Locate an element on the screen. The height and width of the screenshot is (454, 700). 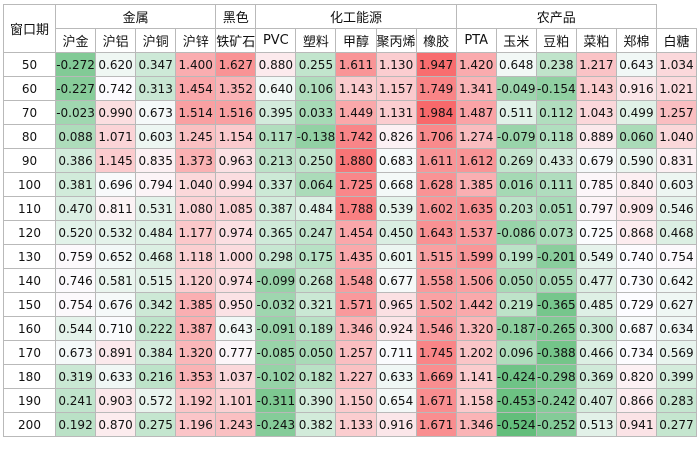
value-cell: 0.740 is located at coordinates (636, 256).